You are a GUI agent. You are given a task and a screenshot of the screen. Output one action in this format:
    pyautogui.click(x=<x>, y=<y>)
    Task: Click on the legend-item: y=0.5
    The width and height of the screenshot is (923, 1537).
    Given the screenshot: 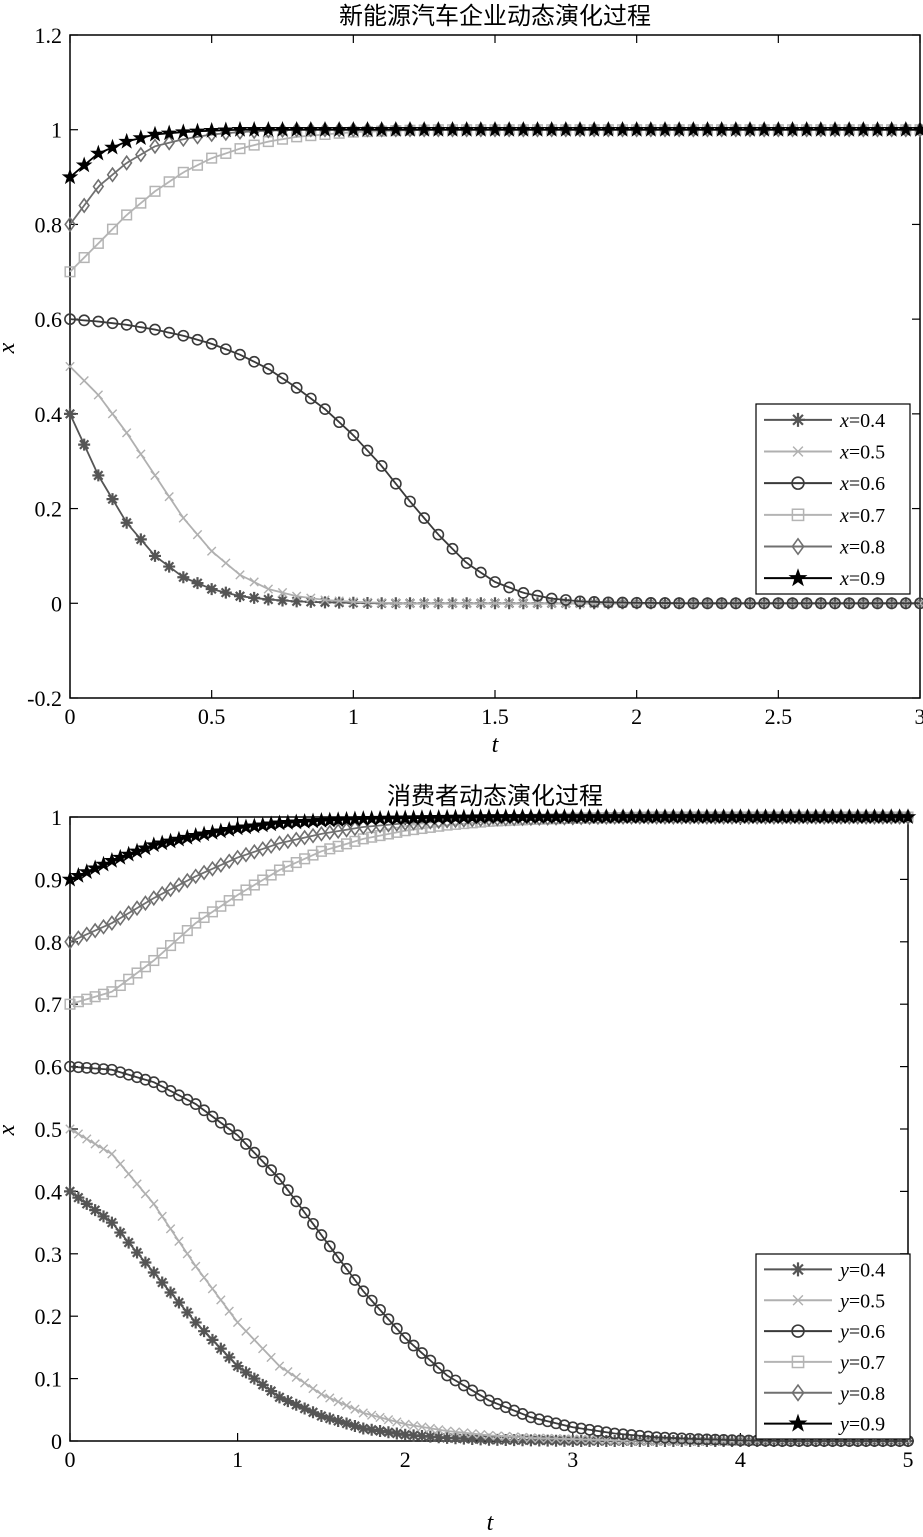 What is the action you would take?
    pyautogui.click(x=824, y=1301)
    